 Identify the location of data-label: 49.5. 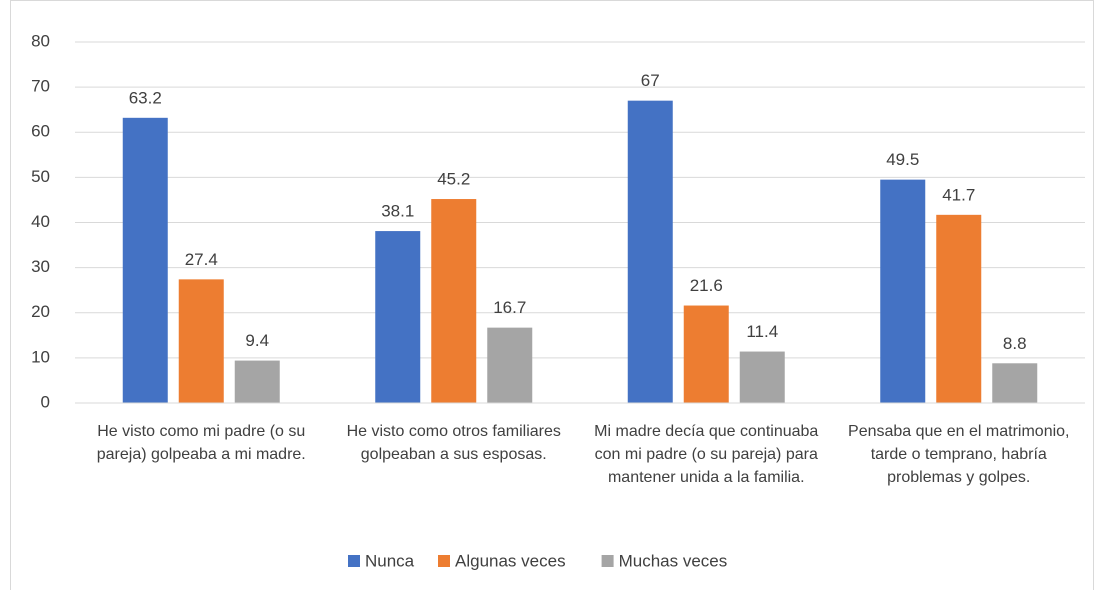
(902, 159).